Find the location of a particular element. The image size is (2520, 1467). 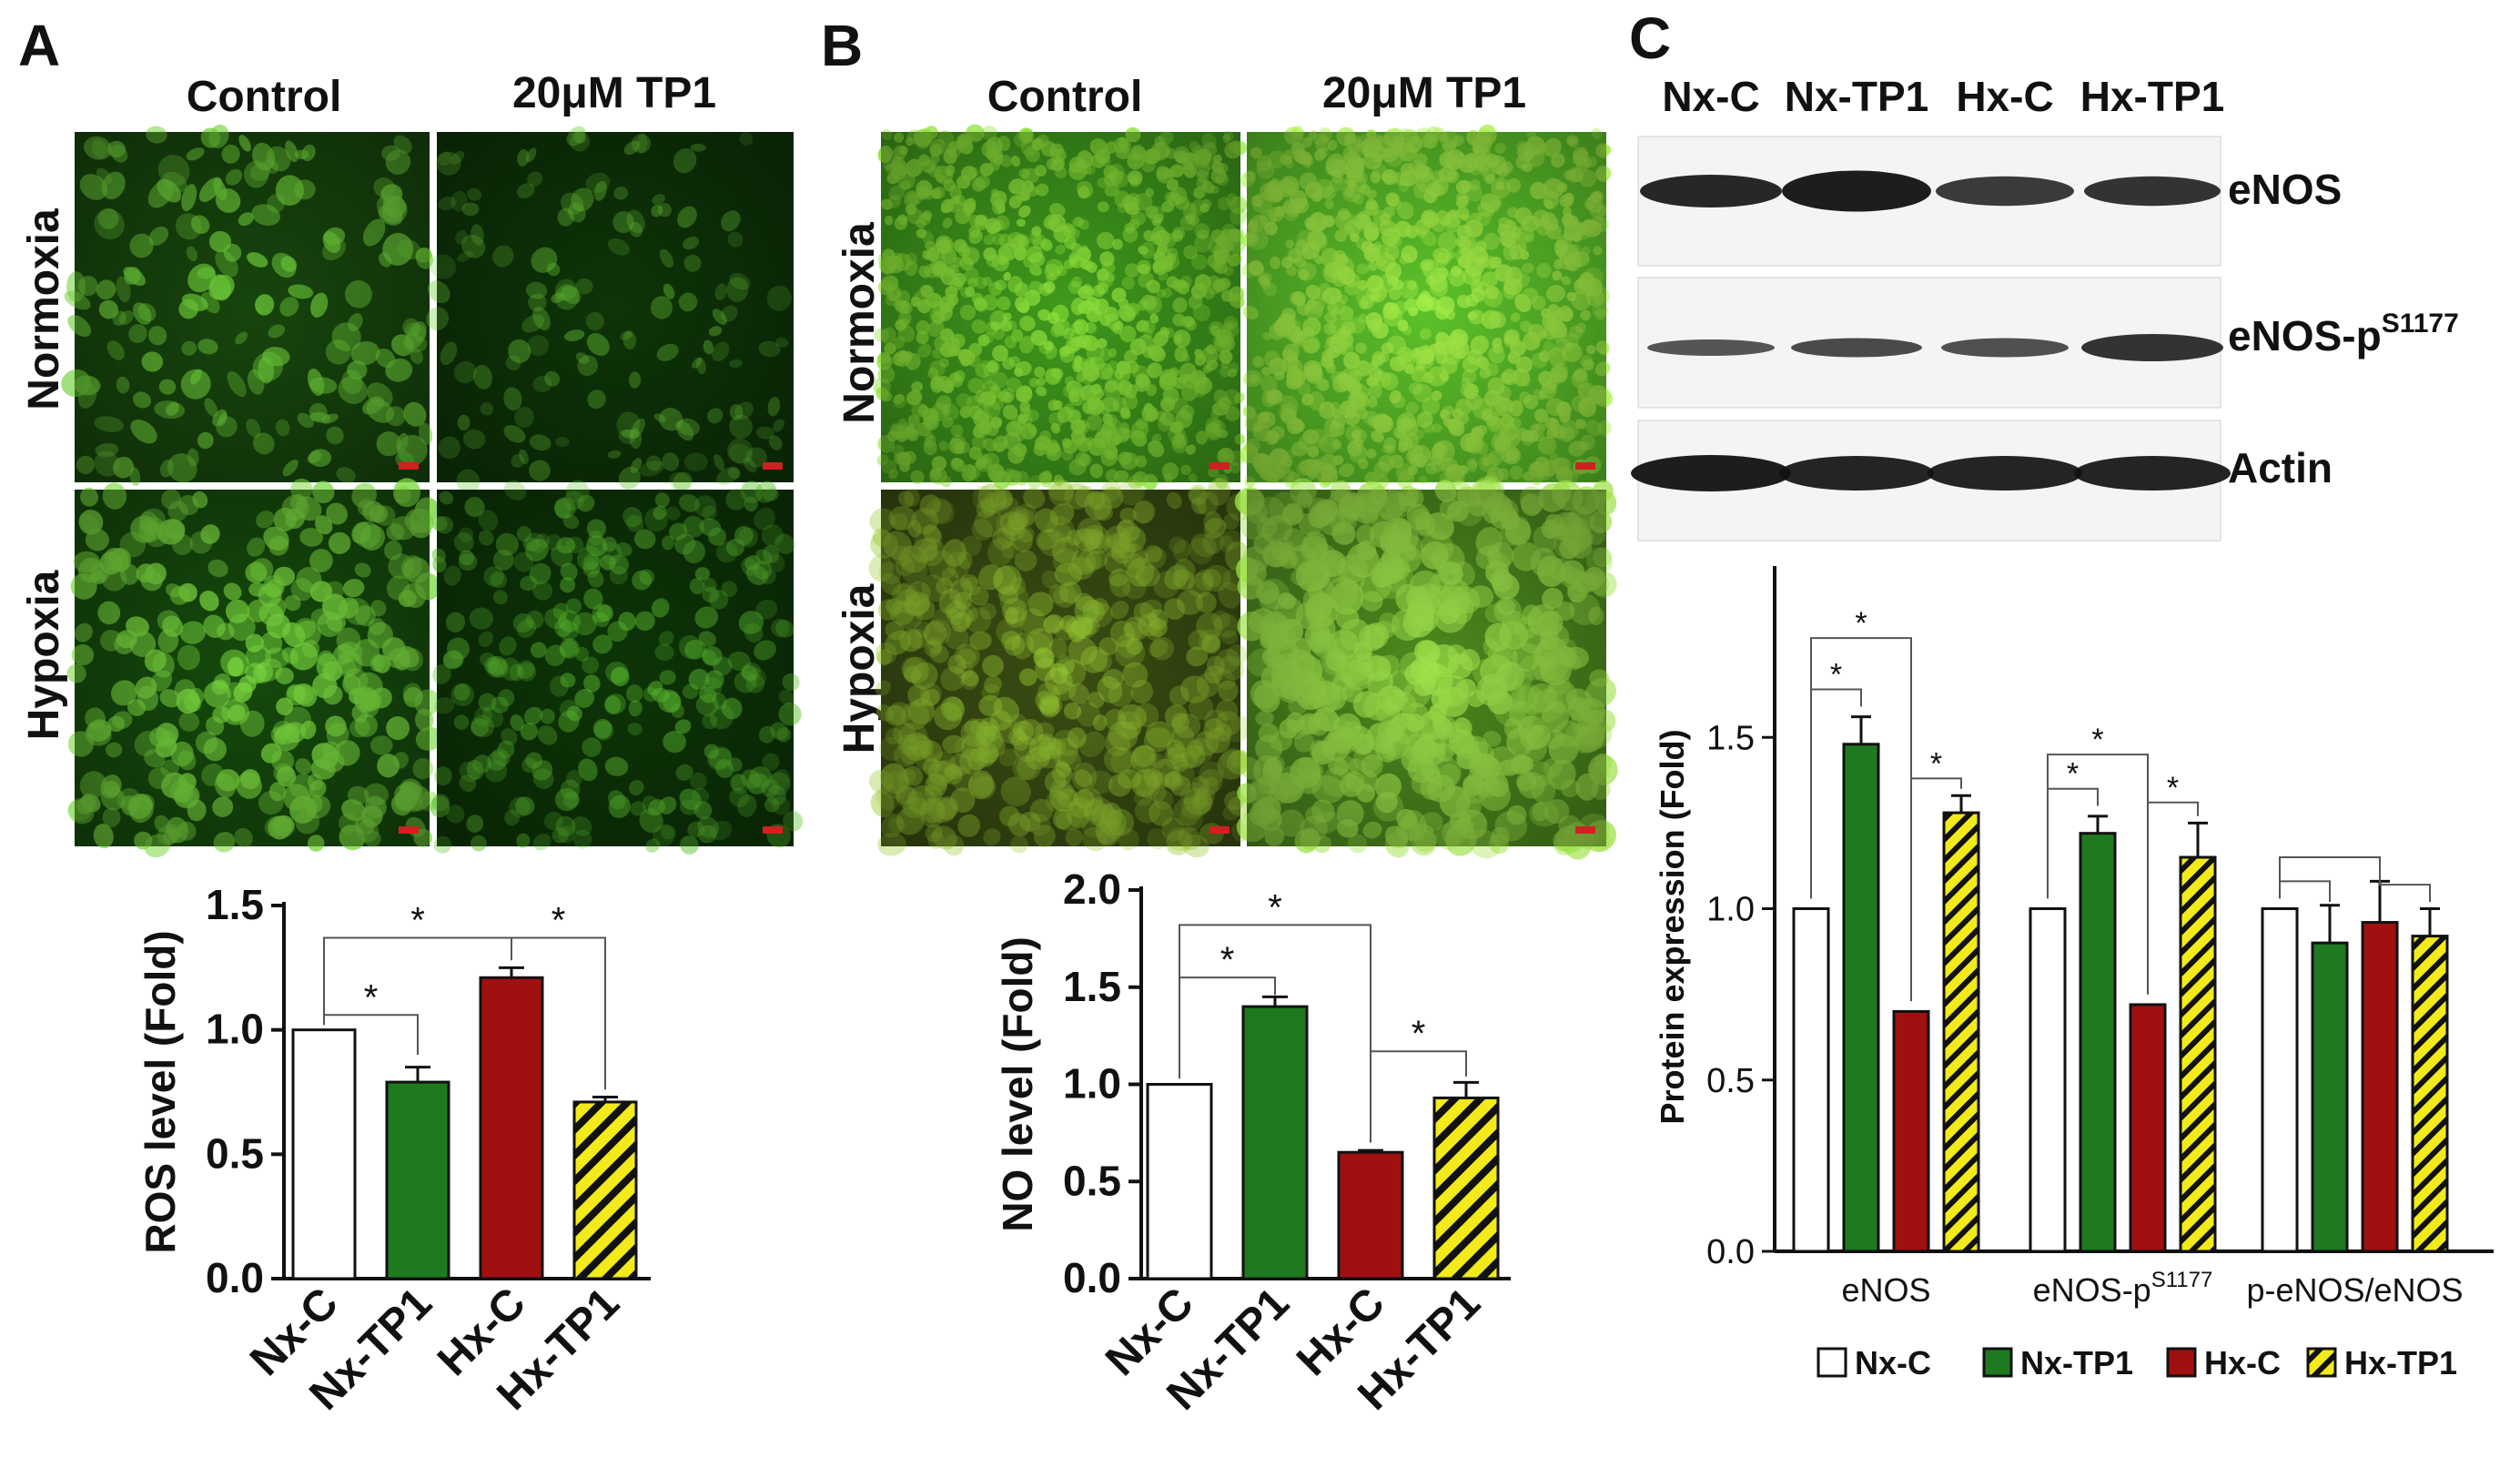

micrograph-b-hypoxia-tp1 is located at coordinates (1426, 668).